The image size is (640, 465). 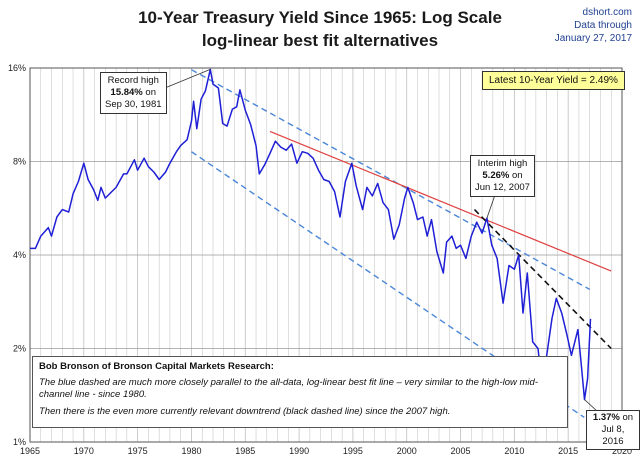 What do you see at coordinates (126, 92) in the screenshot?
I see `record-high-value: 15.84%` at bounding box center [126, 92].